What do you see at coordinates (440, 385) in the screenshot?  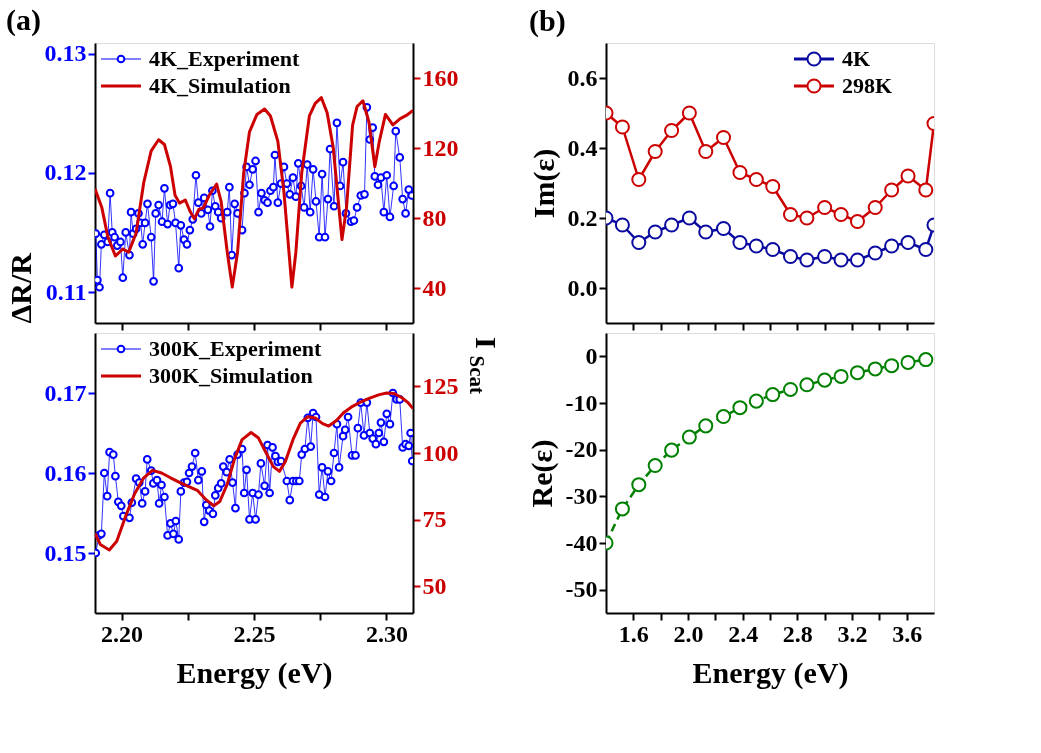 I see `y2-tick-label: 125` at bounding box center [440, 385].